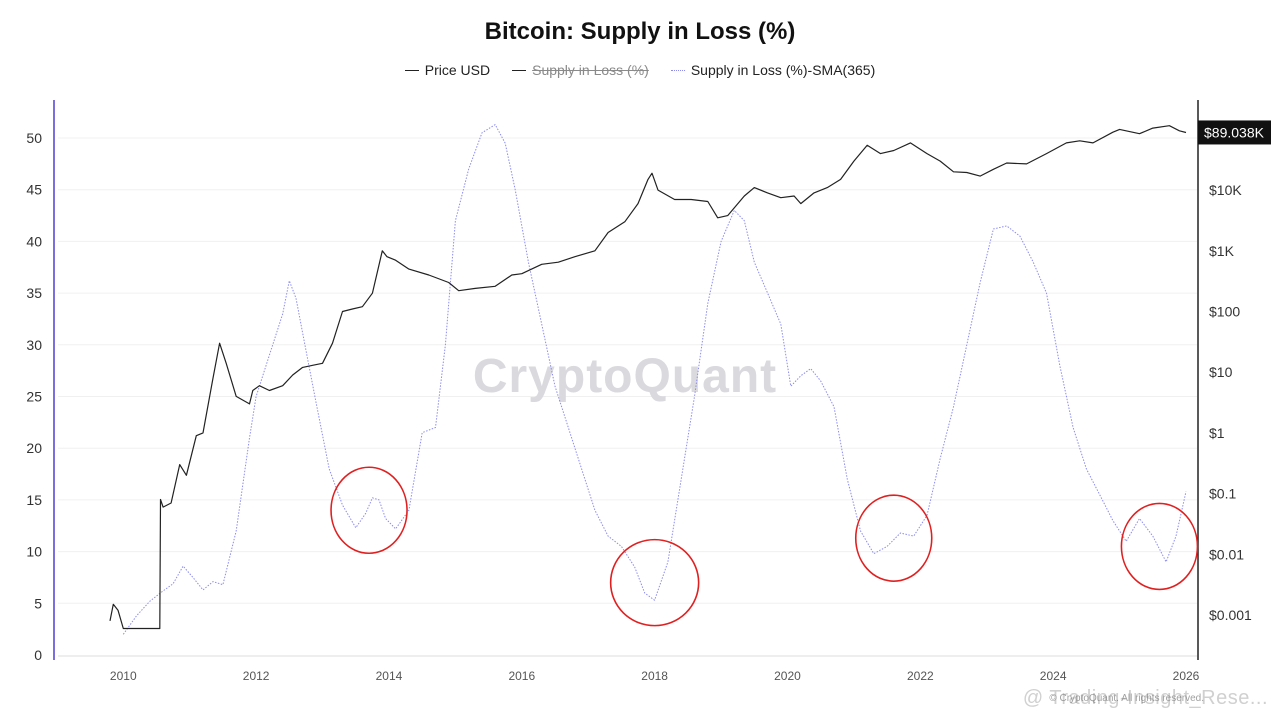  What do you see at coordinates (1053, 676) in the screenshot?
I see `x-tick-label: 2024` at bounding box center [1053, 676].